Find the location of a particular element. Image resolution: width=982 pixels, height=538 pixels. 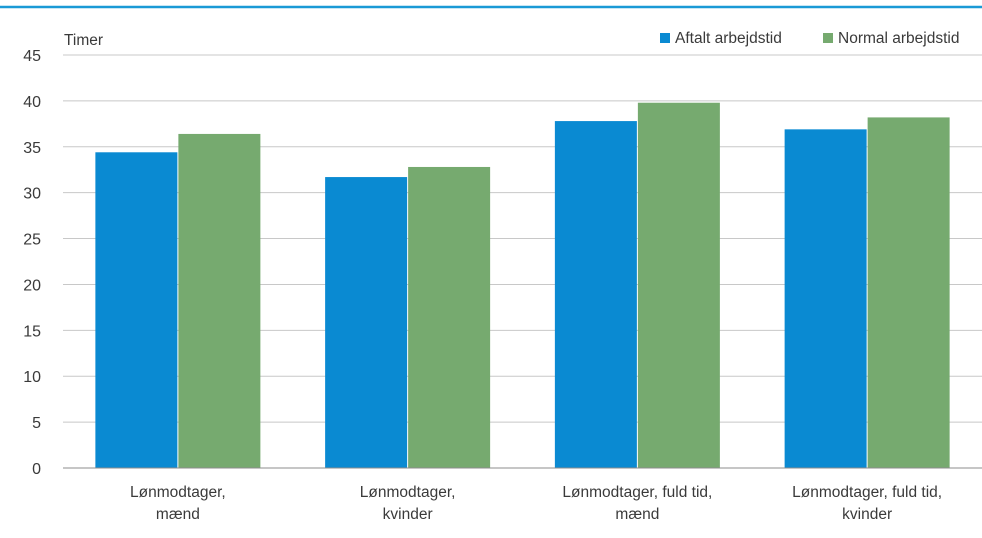

y-tick-label: 0 is located at coordinates (36, 469).